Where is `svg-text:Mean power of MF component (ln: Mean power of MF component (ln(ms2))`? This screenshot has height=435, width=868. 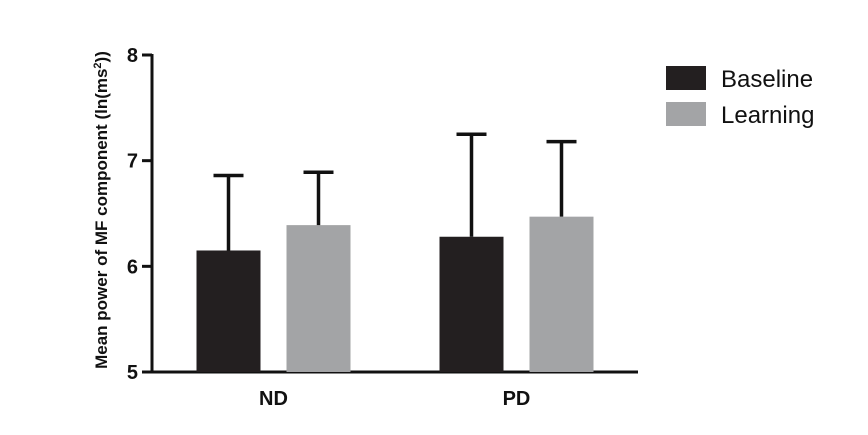
svg-text:Mean power of MF component (ln: Mean power of MF component (ln(ms2)) is located at coordinates (101, 210).